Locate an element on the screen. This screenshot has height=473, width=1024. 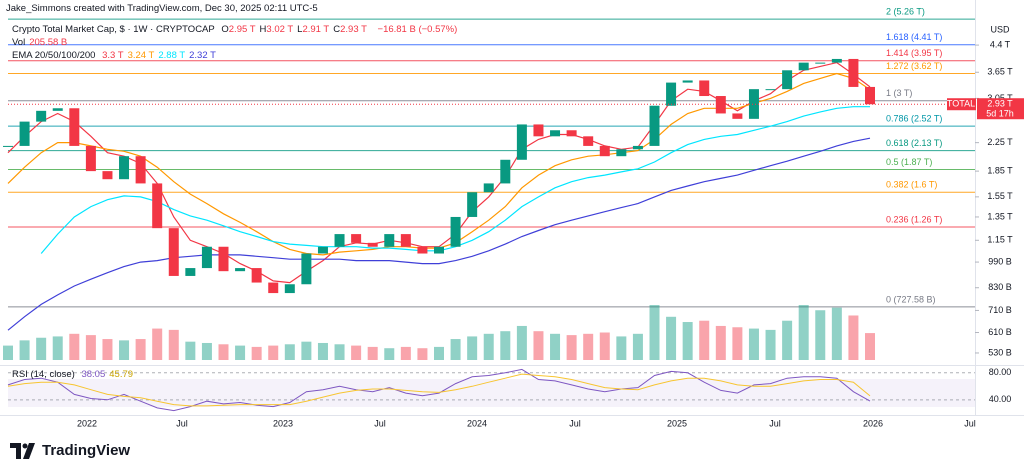
x-tick-label: 2022 is located at coordinates (87, 423).